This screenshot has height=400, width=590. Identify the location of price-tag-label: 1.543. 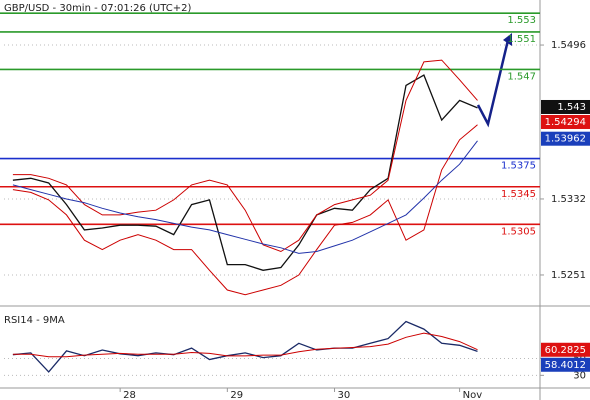
(571, 107).